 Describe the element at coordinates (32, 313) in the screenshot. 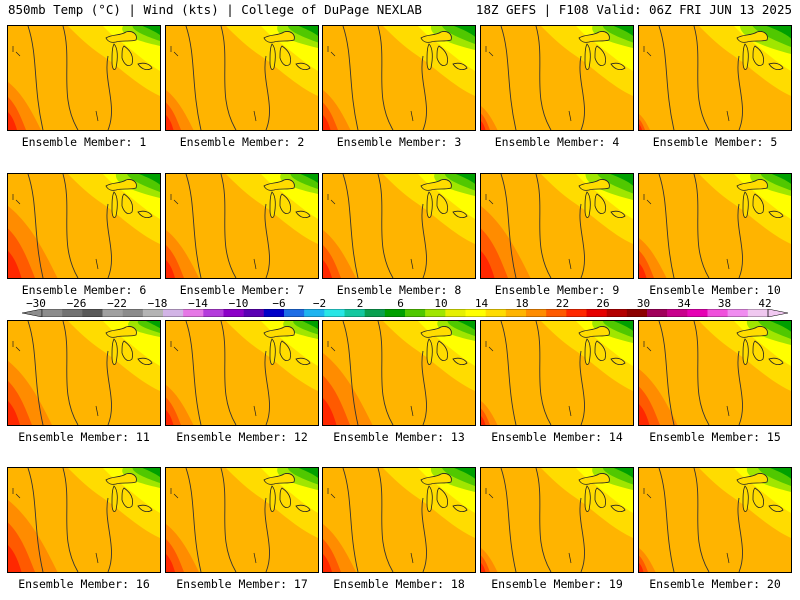

I see `colorbar-low-arrow` at that location.